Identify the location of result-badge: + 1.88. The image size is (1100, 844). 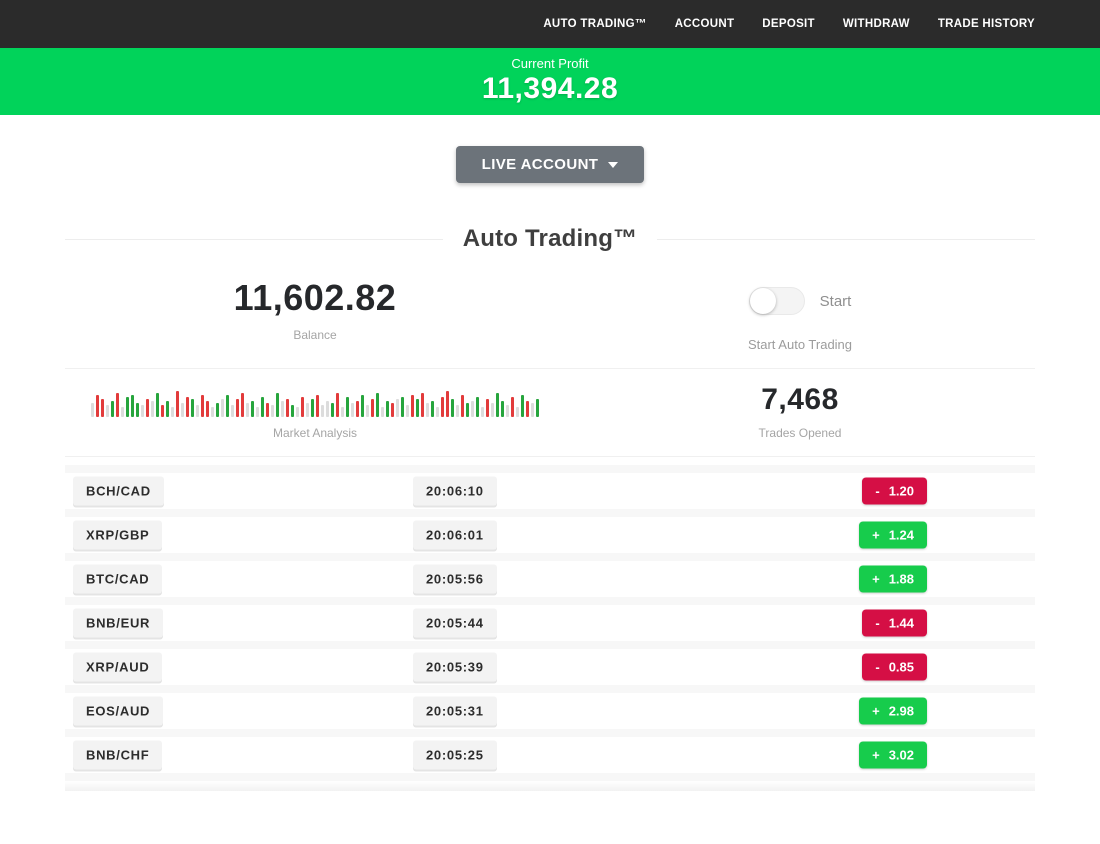
(893, 579).